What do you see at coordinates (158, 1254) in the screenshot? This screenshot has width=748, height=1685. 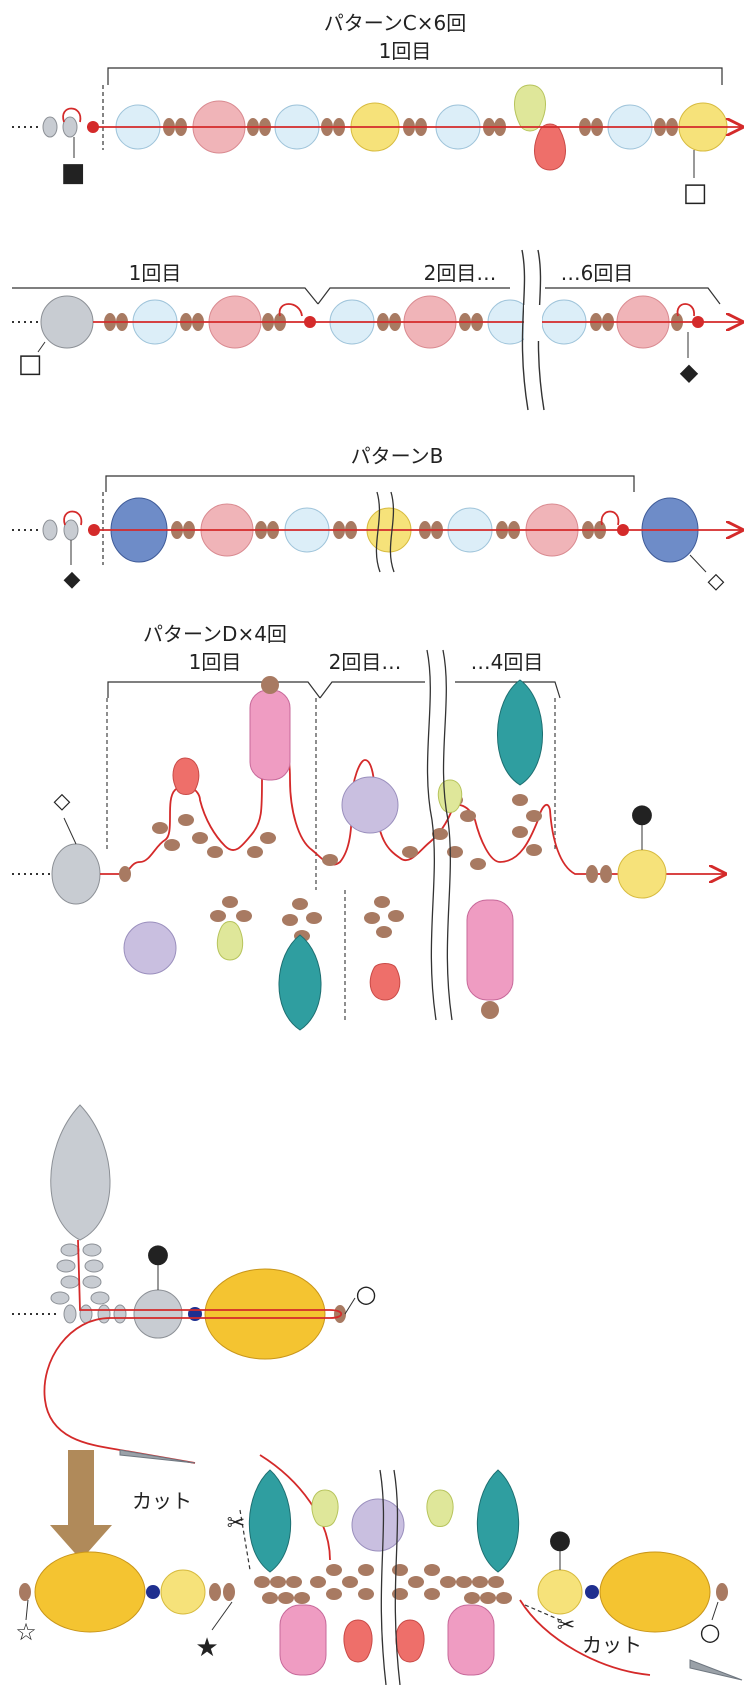 I see `section-5-top-marker: ●` at bounding box center [158, 1254].